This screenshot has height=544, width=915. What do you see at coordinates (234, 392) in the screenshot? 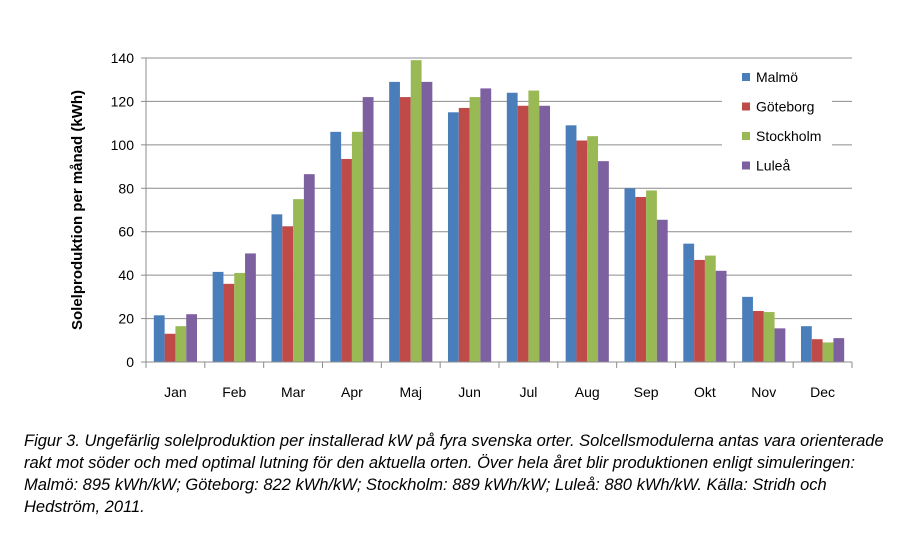
I see `x-tick-label: Feb` at bounding box center [234, 392].